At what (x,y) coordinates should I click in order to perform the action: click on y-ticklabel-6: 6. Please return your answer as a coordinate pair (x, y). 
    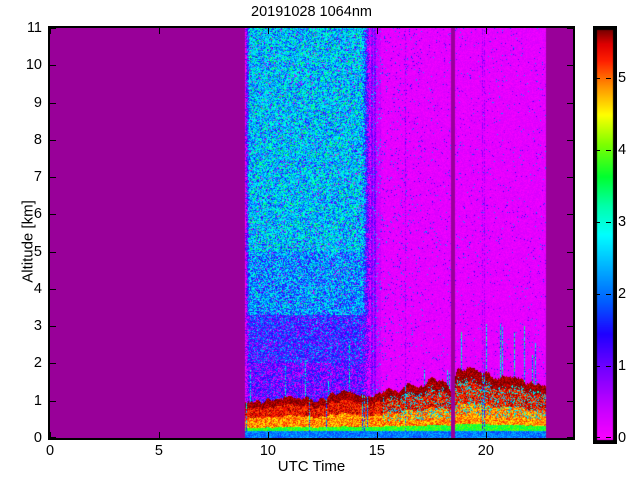
    Looking at the image, I should click on (37, 214).